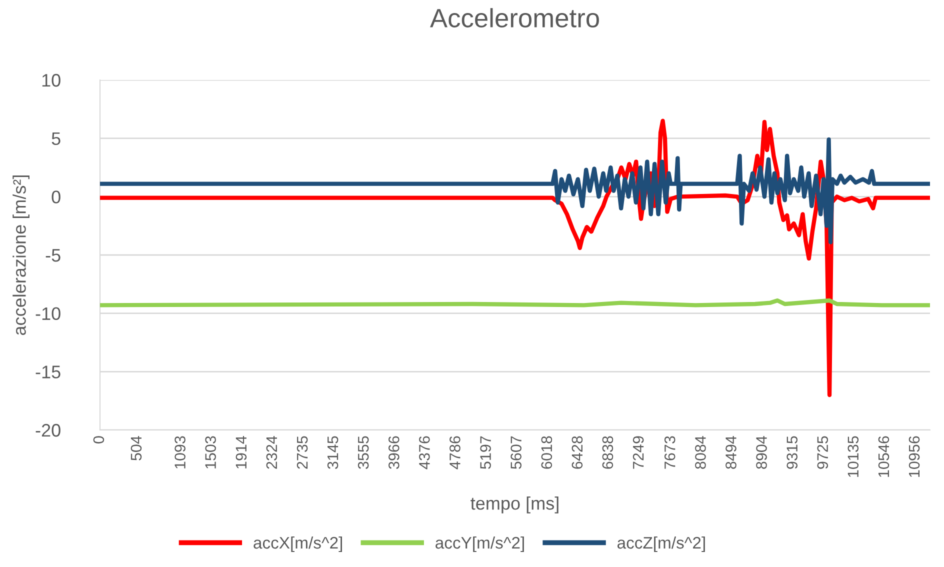  Describe the element at coordinates (514, 505) in the screenshot. I see `x-axis-title: tempo [ms]` at that location.